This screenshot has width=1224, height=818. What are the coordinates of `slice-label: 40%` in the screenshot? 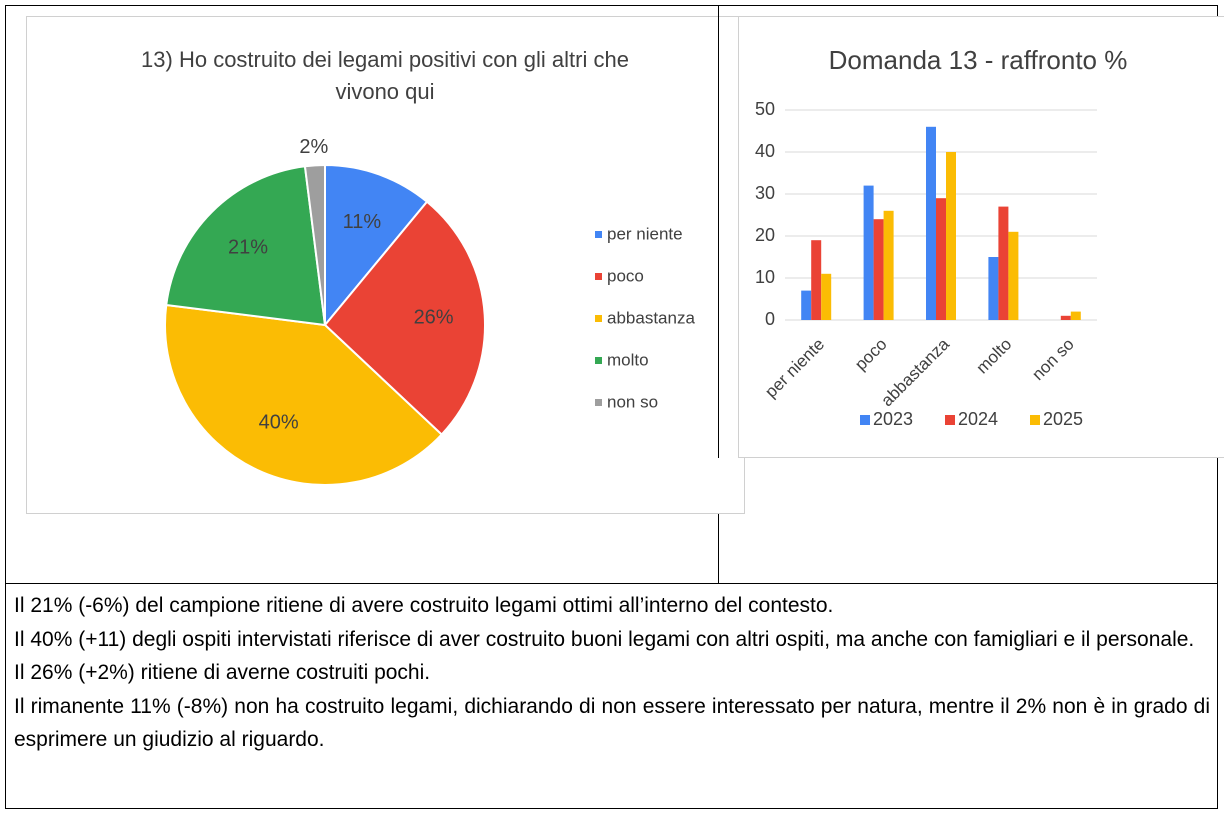 It's located at (279, 423).